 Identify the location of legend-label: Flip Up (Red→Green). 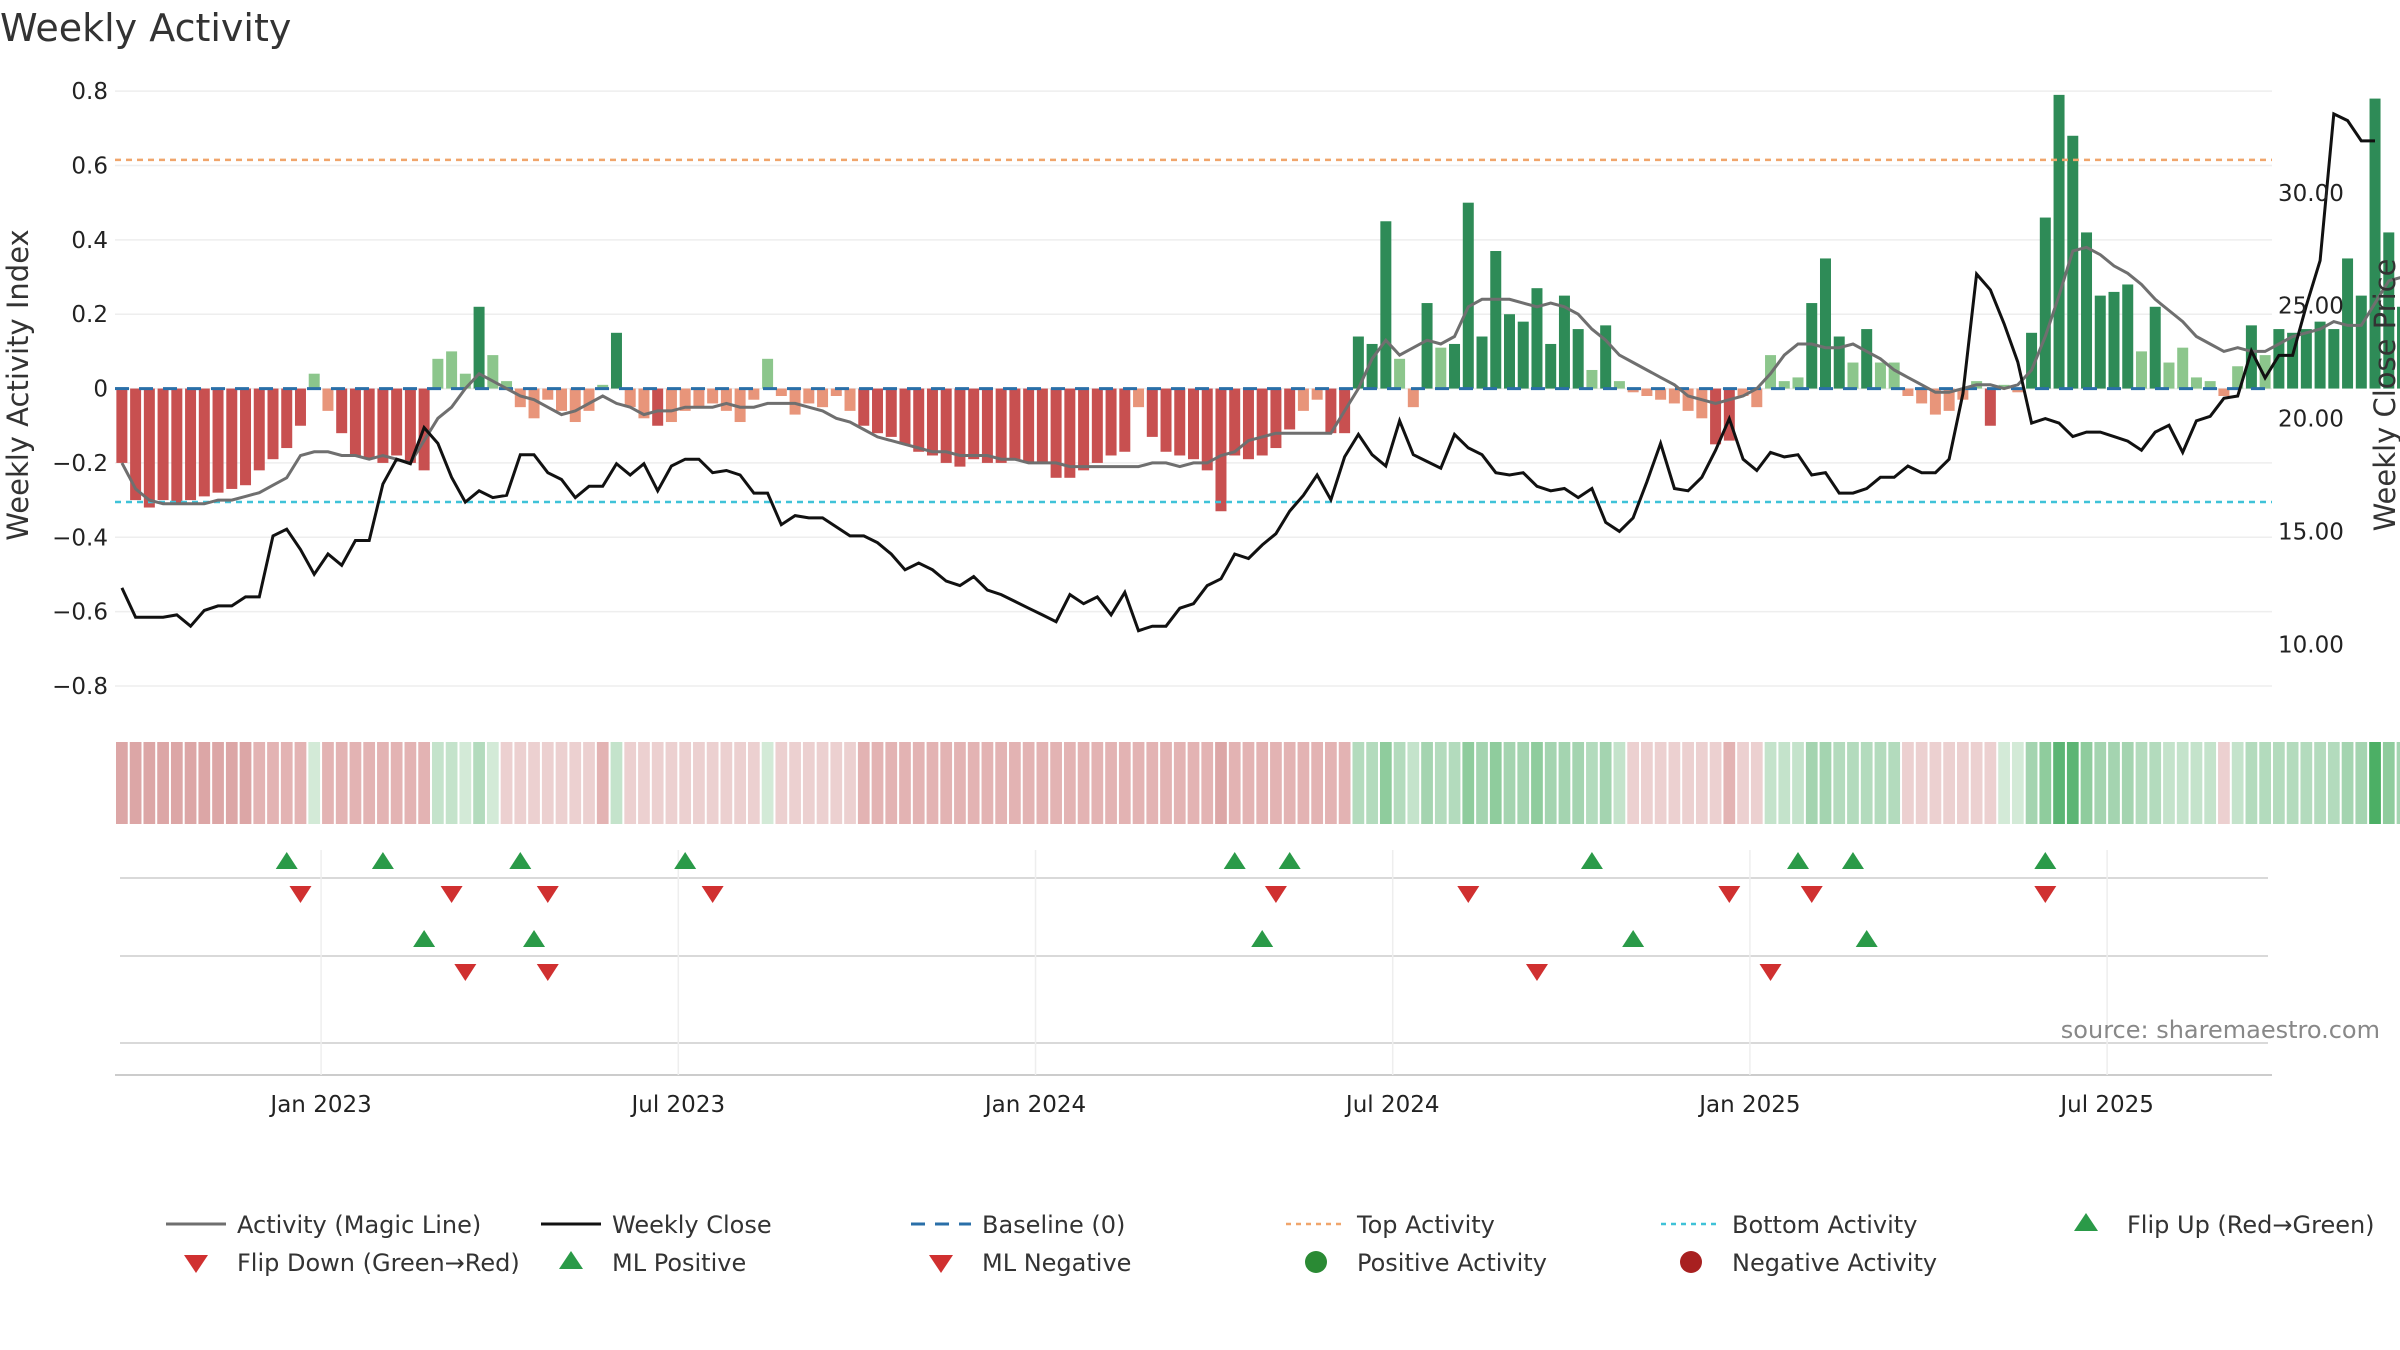
(2251, 1225).